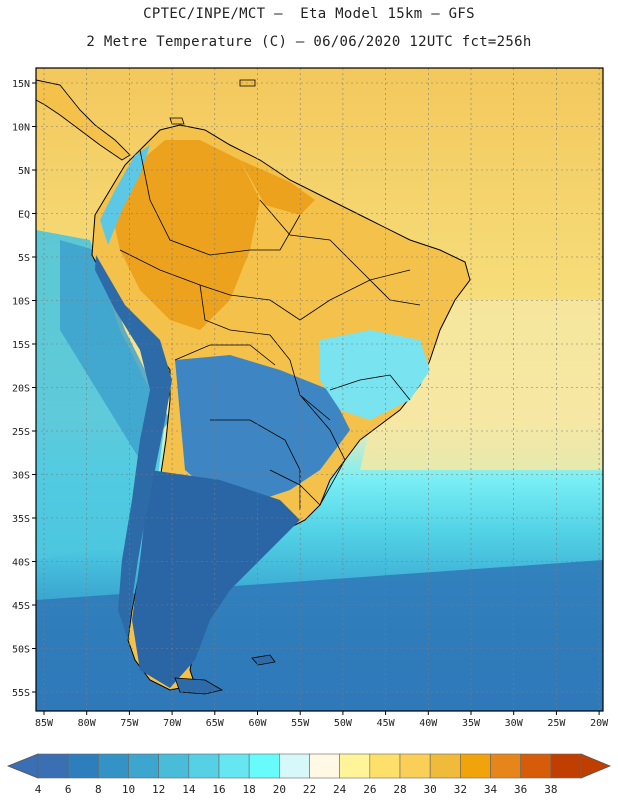 Image resolution: width=618 pixels, height=800 pixels. I want to click on colorbar-label: 36, so click(520, 789).